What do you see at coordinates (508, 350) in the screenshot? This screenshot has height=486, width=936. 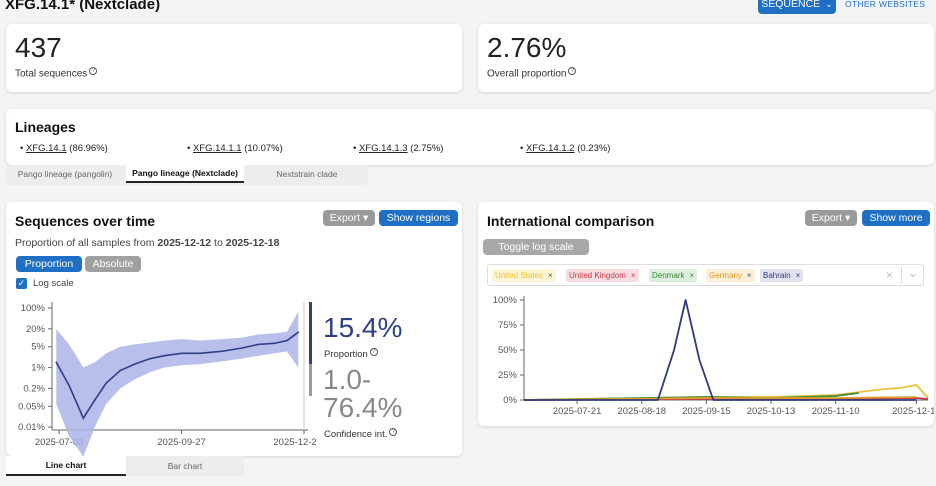 I see `y-tick-label: 50%` at bounding box center [508, 350].